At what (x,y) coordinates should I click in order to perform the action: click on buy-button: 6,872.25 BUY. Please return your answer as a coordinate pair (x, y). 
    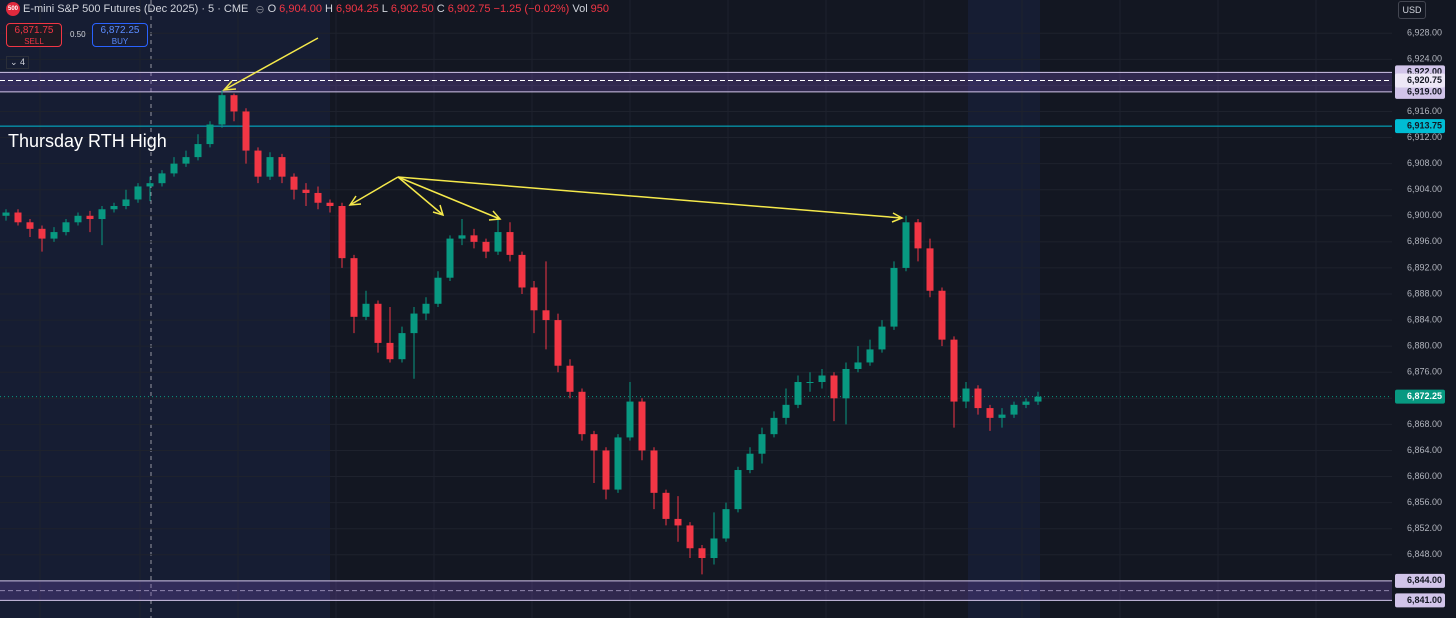
    Looking at the image, I should click on (120, 35).